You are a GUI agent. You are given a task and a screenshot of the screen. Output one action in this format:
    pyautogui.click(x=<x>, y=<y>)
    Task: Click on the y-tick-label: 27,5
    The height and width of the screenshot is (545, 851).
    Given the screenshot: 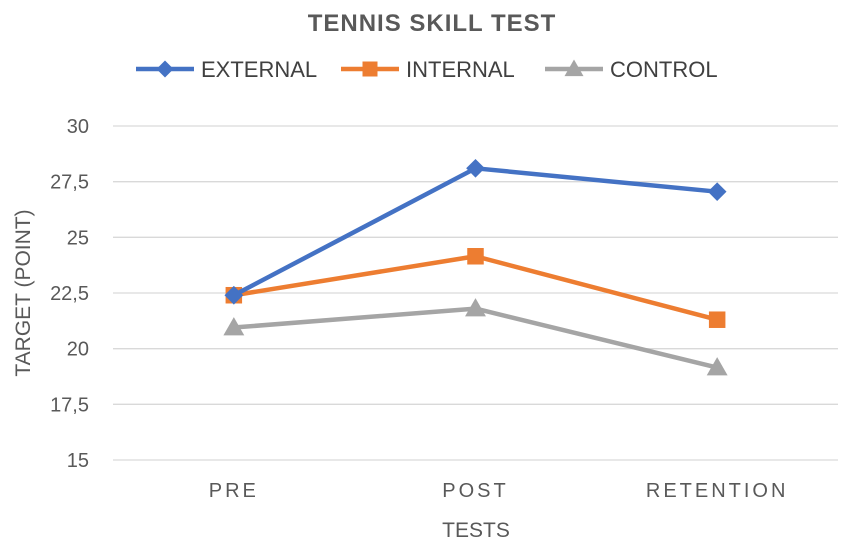 What is the action you would take?
    pyautogui.click(x=69, y=183)
    